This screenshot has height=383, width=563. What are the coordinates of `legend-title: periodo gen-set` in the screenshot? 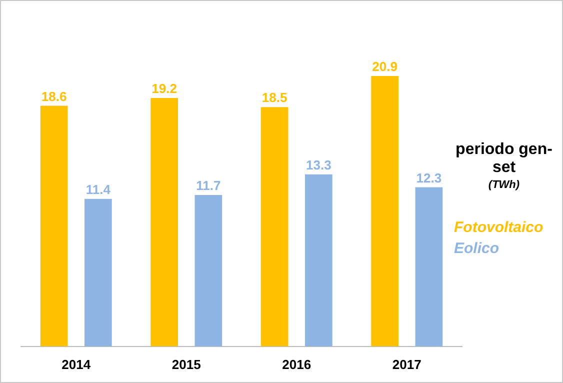 It's located at (504, 159).